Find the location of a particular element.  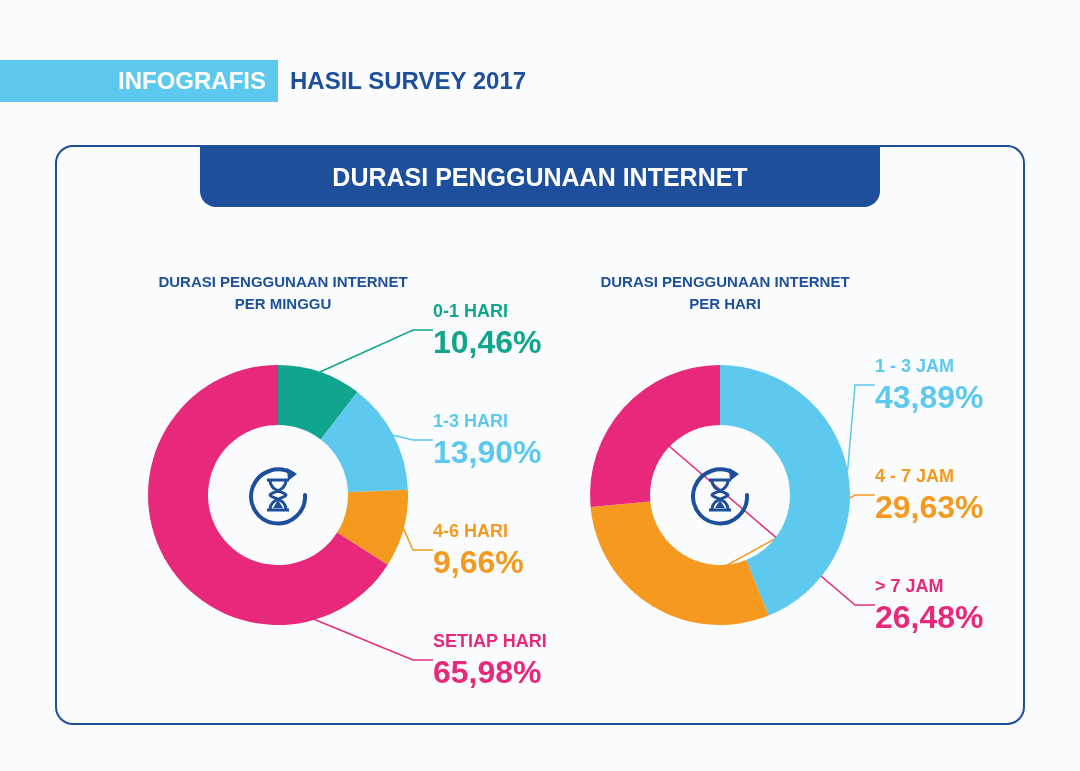

chart-title: DURASI PENGGUNAAN INTERNET PER HARI is located at coordinates (725, 292).